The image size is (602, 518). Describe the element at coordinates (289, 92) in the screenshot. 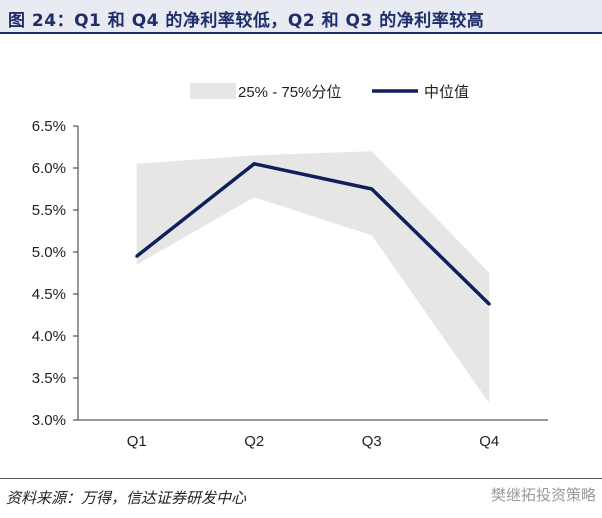

I see `legend-band-label: 25% - 75%分位` at that location.